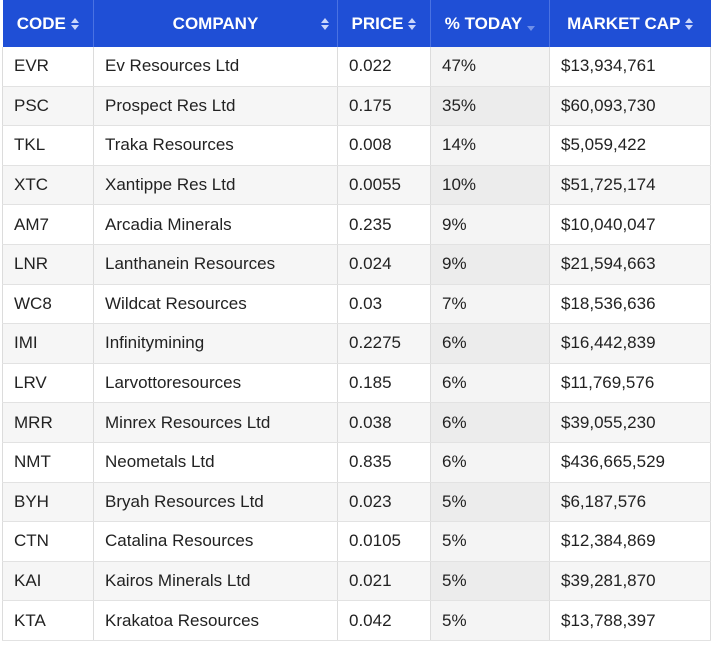  Describe the element at coordinates (490, 304) in the screenshot. I see `cell-today: 7%` at that location.